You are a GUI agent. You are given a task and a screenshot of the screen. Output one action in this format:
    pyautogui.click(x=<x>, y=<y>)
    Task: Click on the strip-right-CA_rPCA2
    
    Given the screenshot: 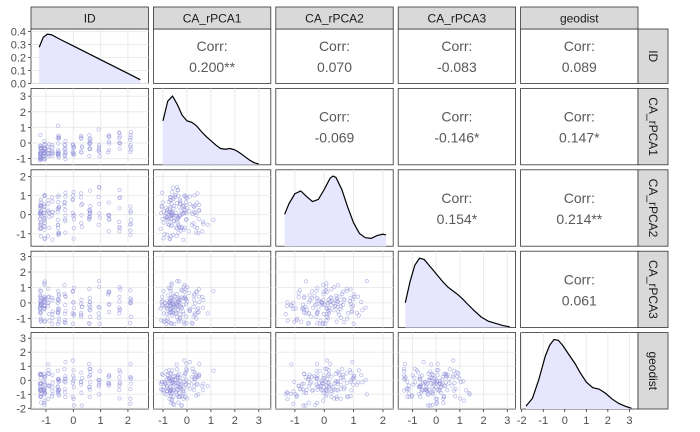 What is the action you would take?
    pyautogui.click(x=653, y=208)
    